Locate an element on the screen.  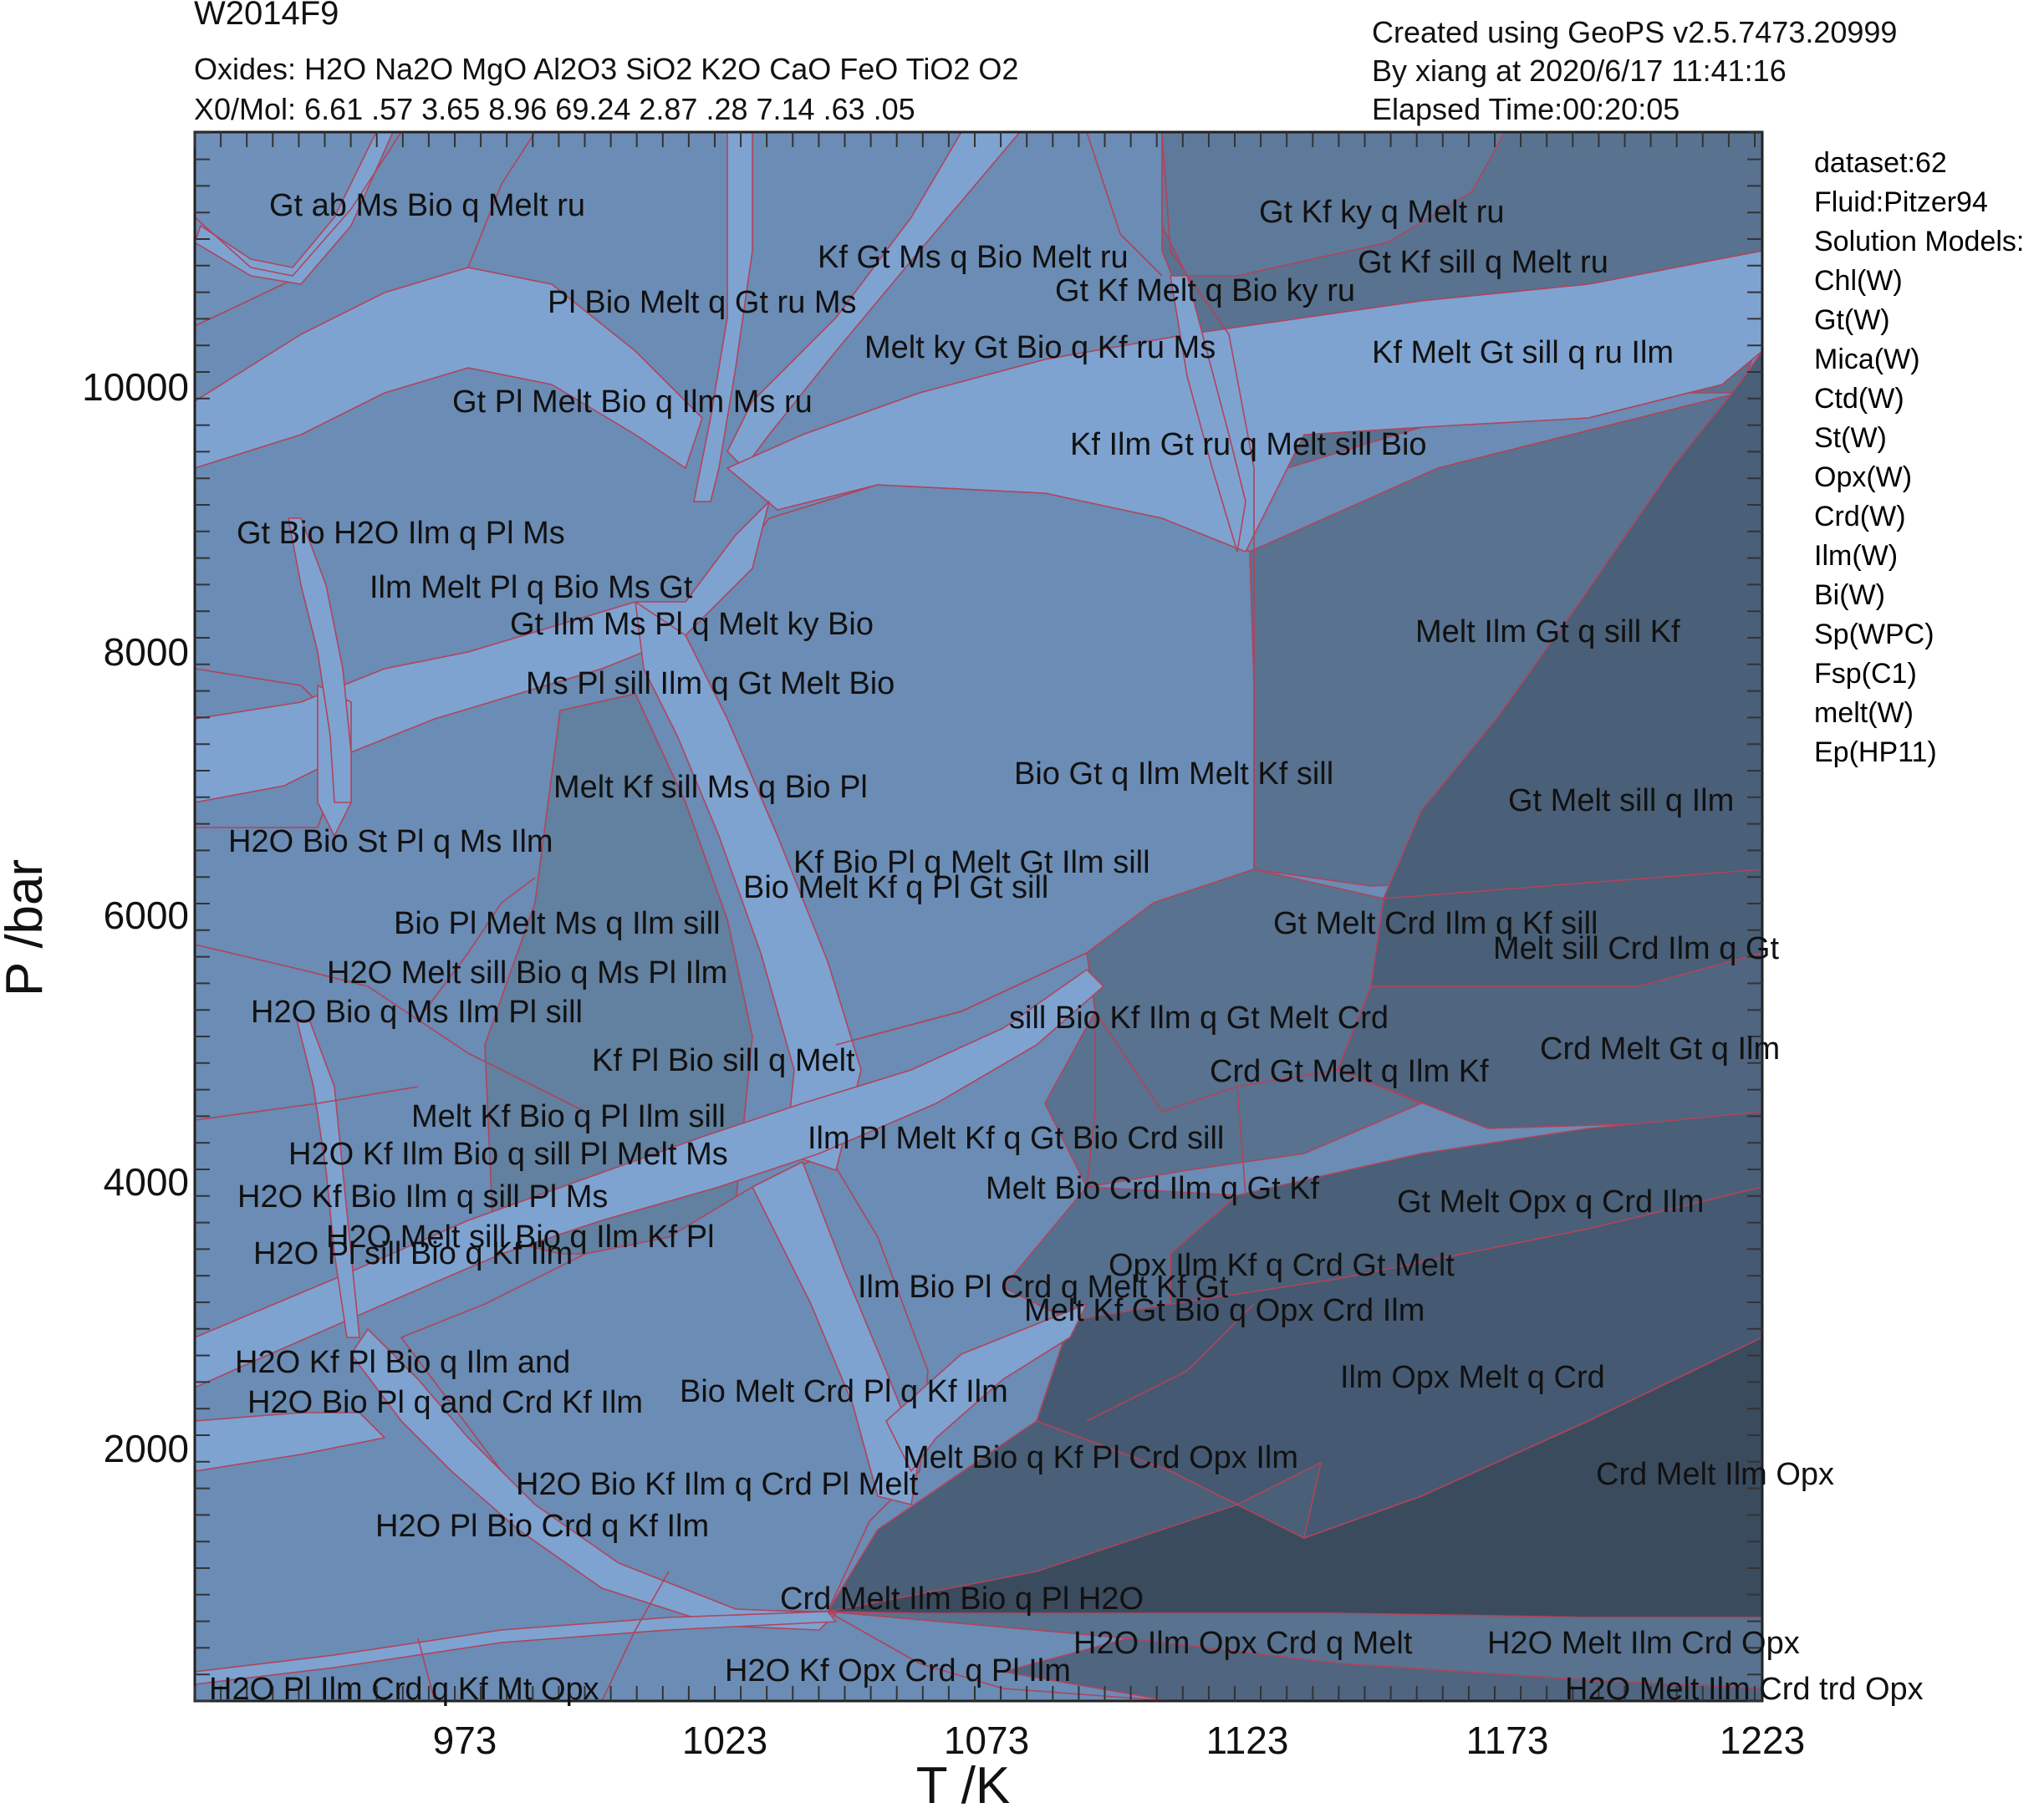
phase-field-label: Crd Melt Ilm Opx is located at coordinates (1715, 1474).